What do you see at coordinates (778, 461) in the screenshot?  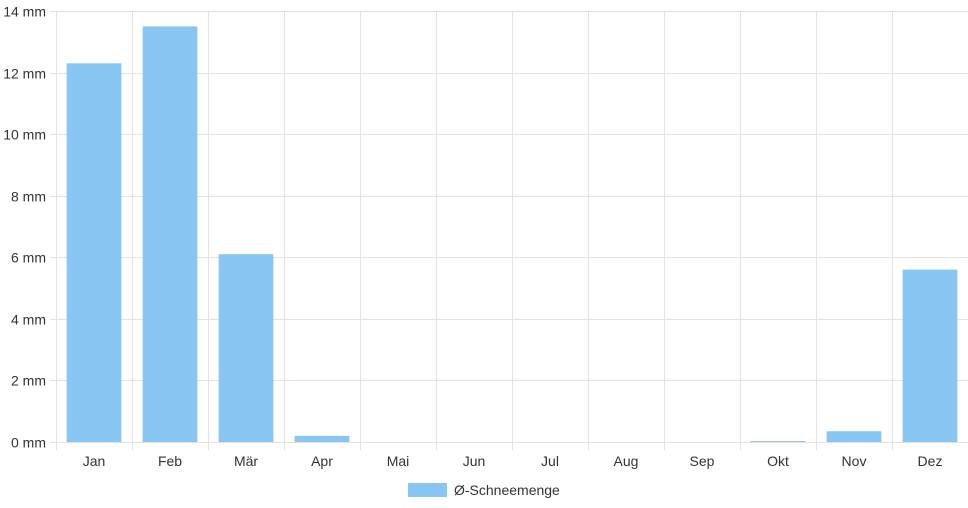 I see `x-tick-label: Okt` at bounding box center [778, 461].